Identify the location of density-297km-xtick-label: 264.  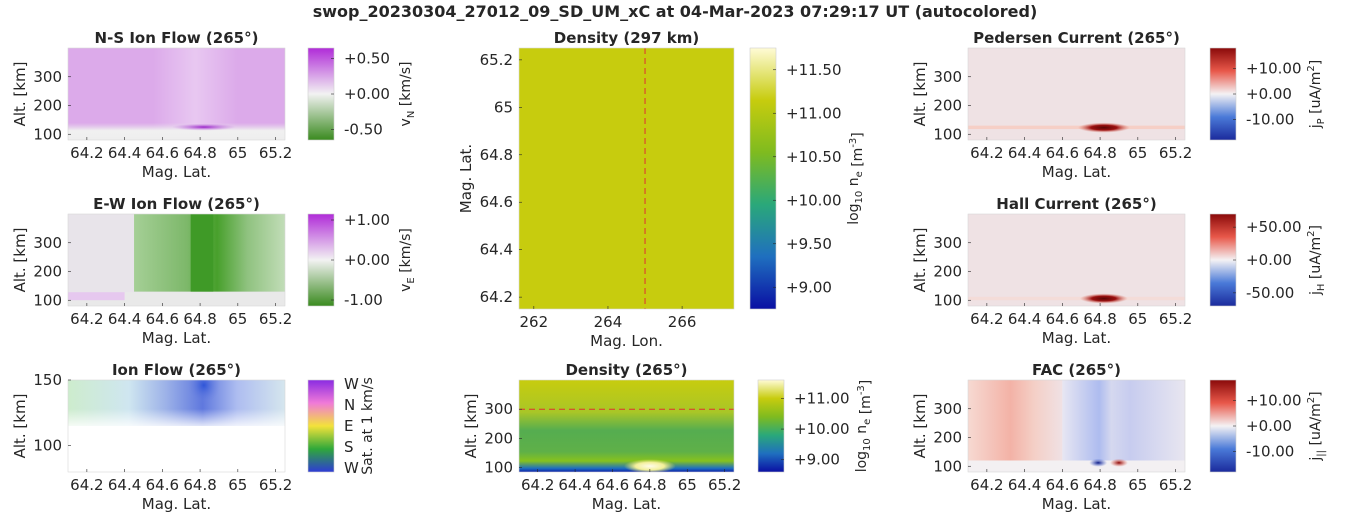
(608, 322).